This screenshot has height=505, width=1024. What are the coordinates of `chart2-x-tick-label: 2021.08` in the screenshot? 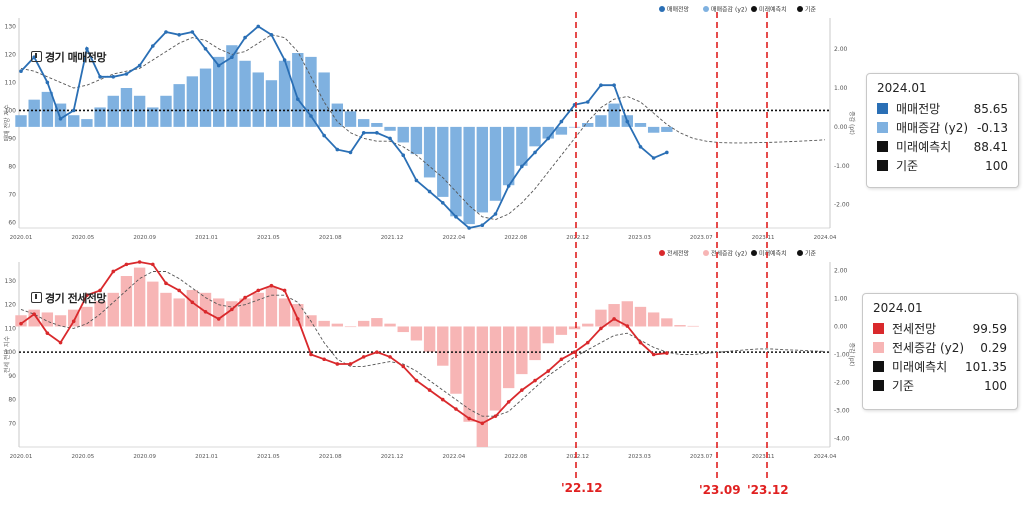 It's located at (330, 457).